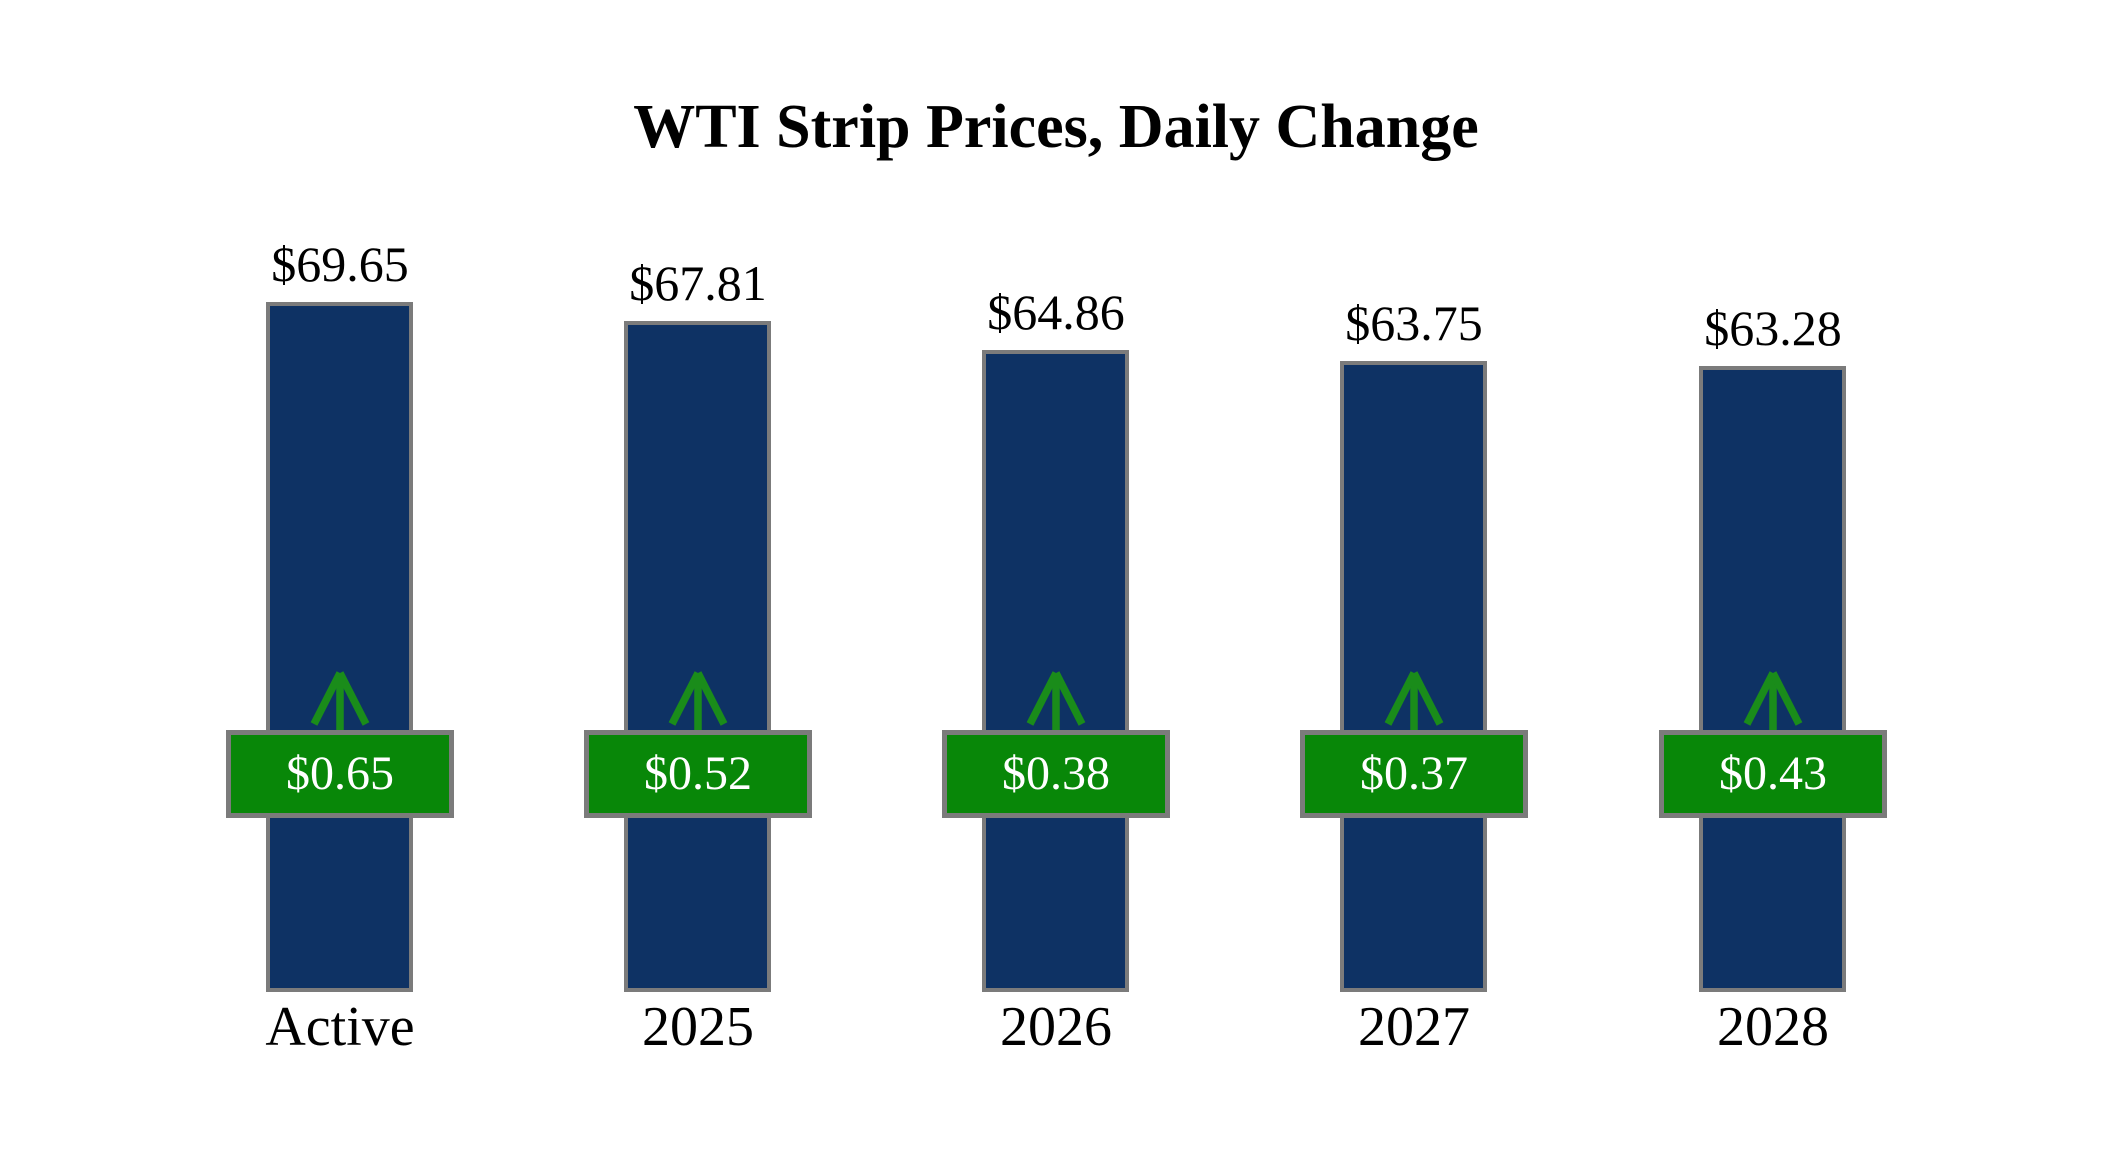  What do you see at coordinates (698, 1027) in the screenshot?
I see `category-label: 2025` at bounding box center [698, 1027].